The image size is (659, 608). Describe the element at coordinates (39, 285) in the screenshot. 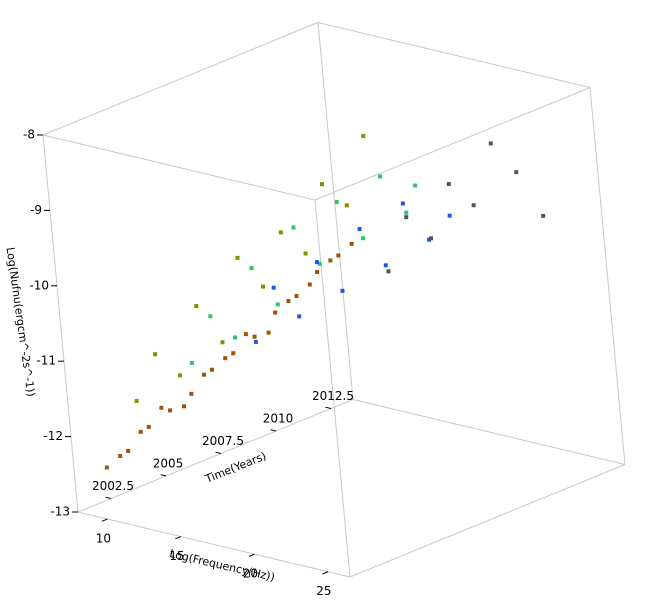

I see `z-tick-label: -10` at that location.